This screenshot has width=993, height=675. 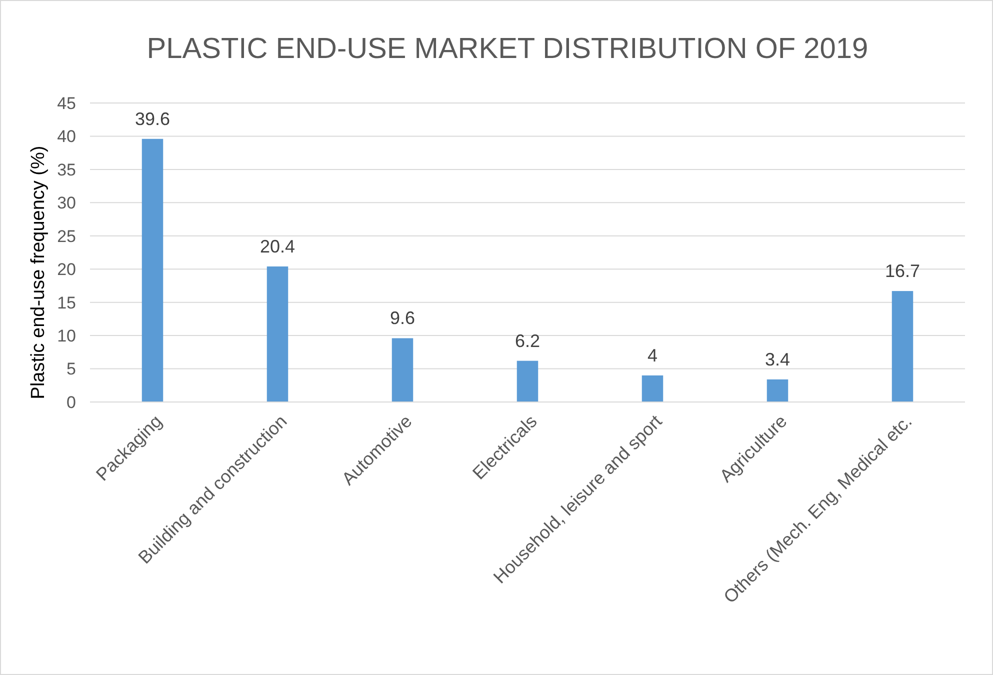 What do you see at coordinates (403, 318) in the screenshot?
I see `data-label: 9.6` at bounding box center [403, 318].